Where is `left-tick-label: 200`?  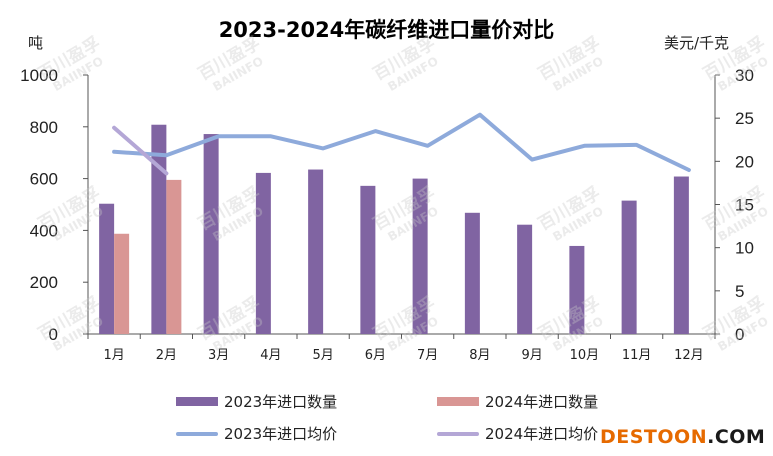
left-tick-label: 200 is located at coordinates (44, 282).